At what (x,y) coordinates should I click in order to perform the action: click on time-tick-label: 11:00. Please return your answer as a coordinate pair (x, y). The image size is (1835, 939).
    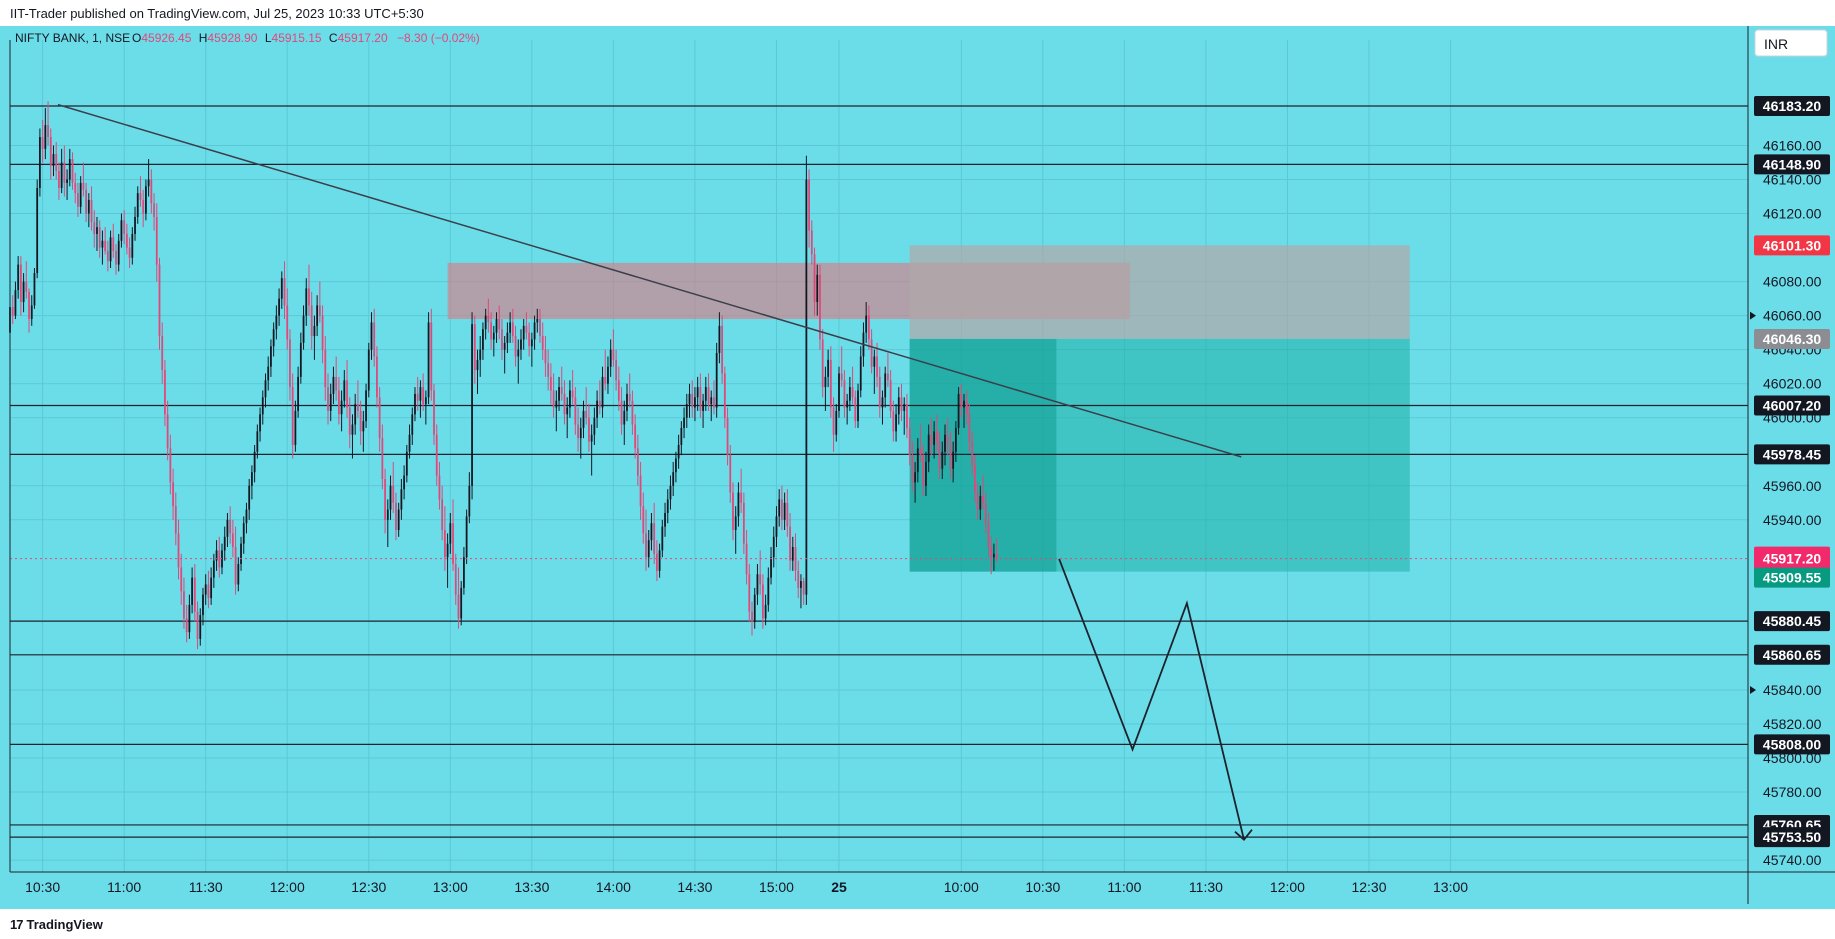
    Looking at the image, I should click on (124, 887).